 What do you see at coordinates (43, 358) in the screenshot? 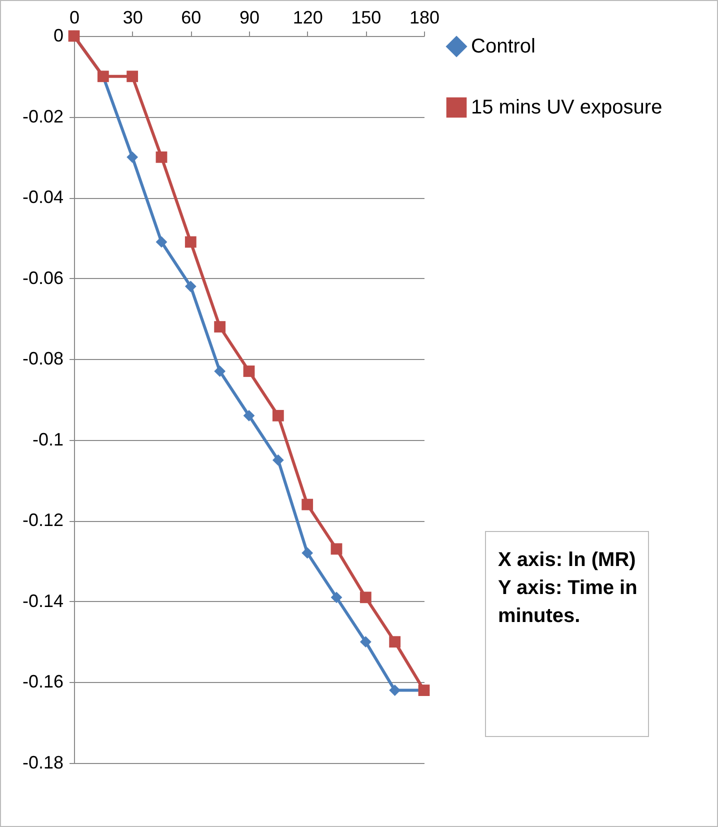
I see `y-tick-label: -0.08` at bounding box center [43, 358].